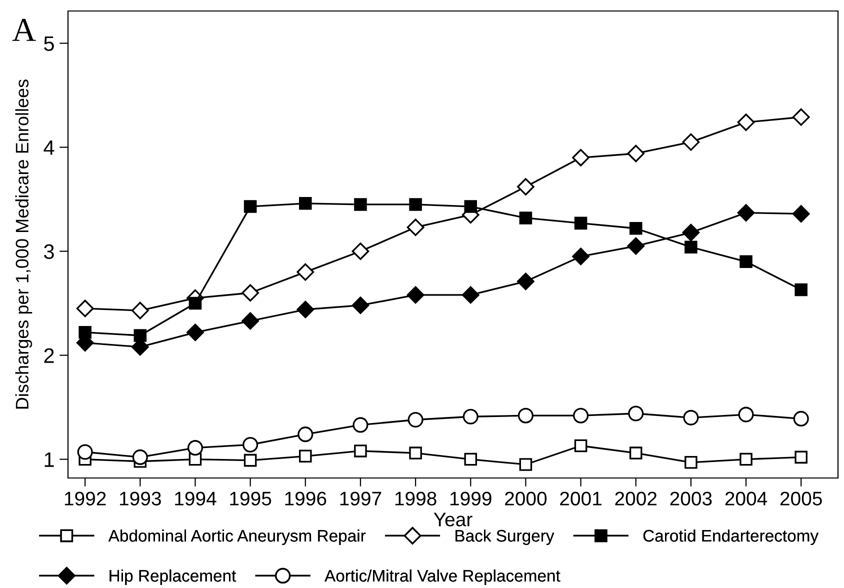 This screenshot has height=588, width=844. Describe the element at coordinates (251, 499) in the screenshot. I see `x-tick-label: 1995` at that location.